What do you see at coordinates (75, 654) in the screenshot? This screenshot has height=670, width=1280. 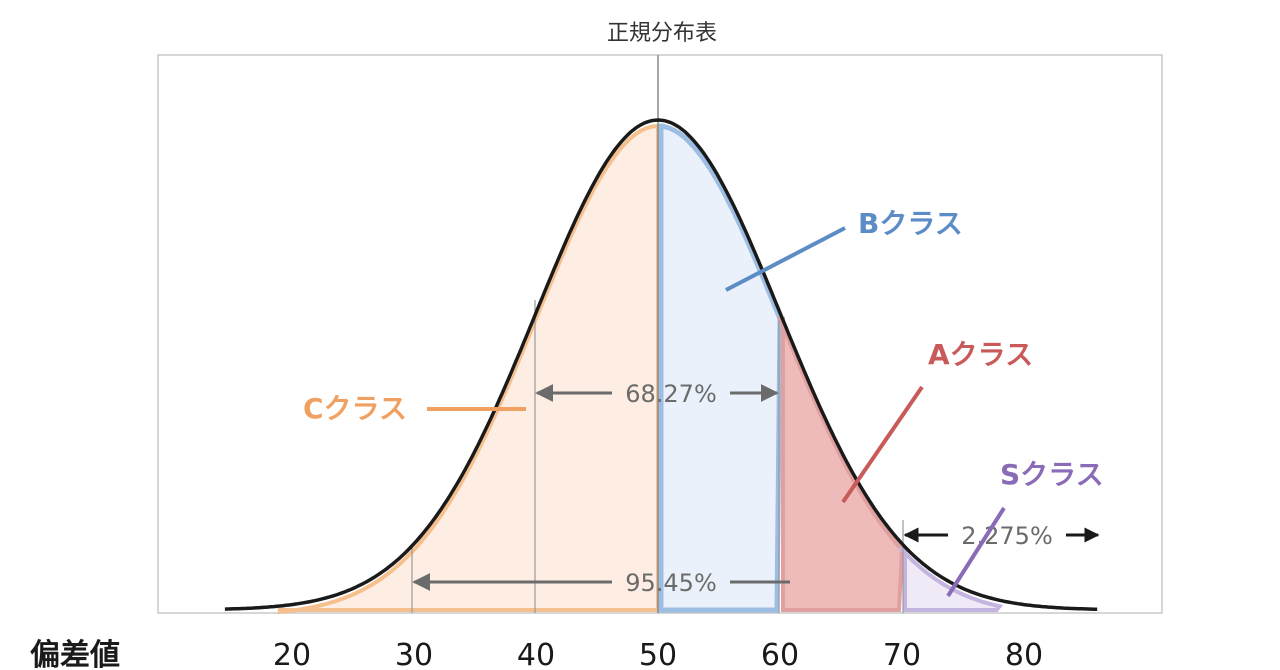 I see `x-axis-label: 偏差値` at bounding box center [75, 654].